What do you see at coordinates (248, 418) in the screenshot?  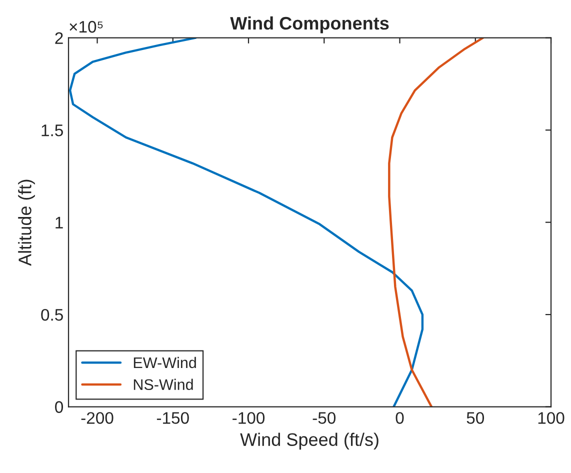 I see `x-tick-label: -100` at bounding box center [248, 418].